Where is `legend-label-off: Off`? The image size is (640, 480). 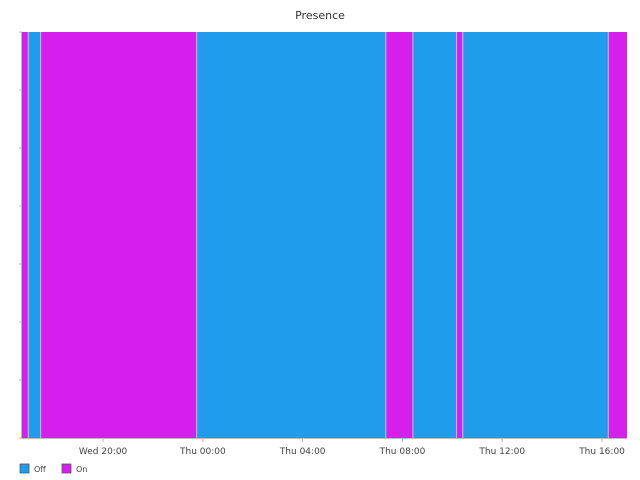 legend-label-off: Off is located at coordinates (40, 469).